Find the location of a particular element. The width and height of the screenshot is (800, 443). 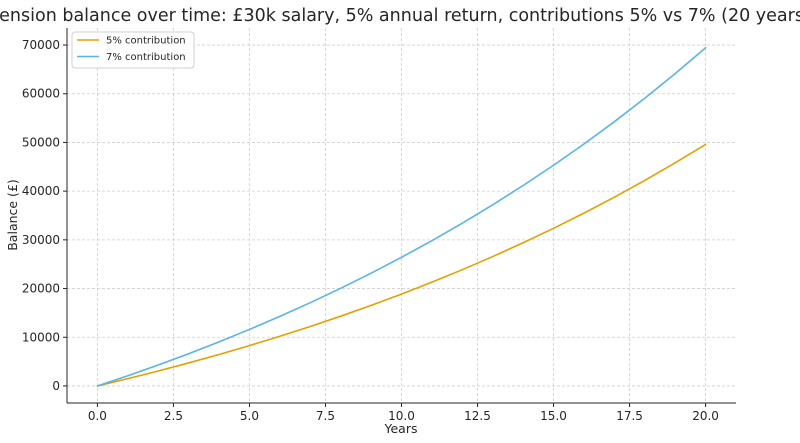

y-axis-label: Balance (£) is located at coordinates (12, 215).